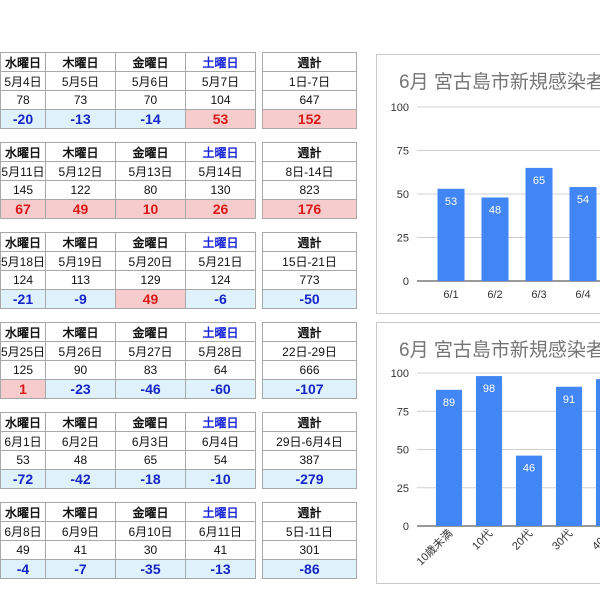 This screenshot has width=600, height=600. What do you see at coordinates (538, 295) in the screenshot?
I see `x-tick-label: 6/3` at bounding box center [538, 295].